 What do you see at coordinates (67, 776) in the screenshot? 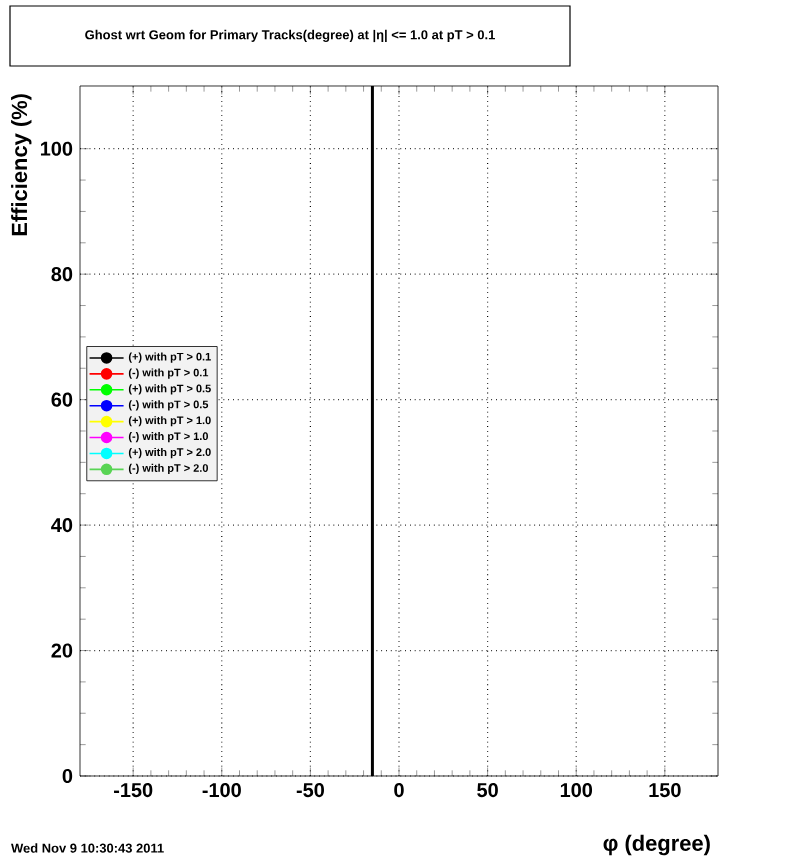
I see `y-tick-label: 0` at bounding box center [67, 776].